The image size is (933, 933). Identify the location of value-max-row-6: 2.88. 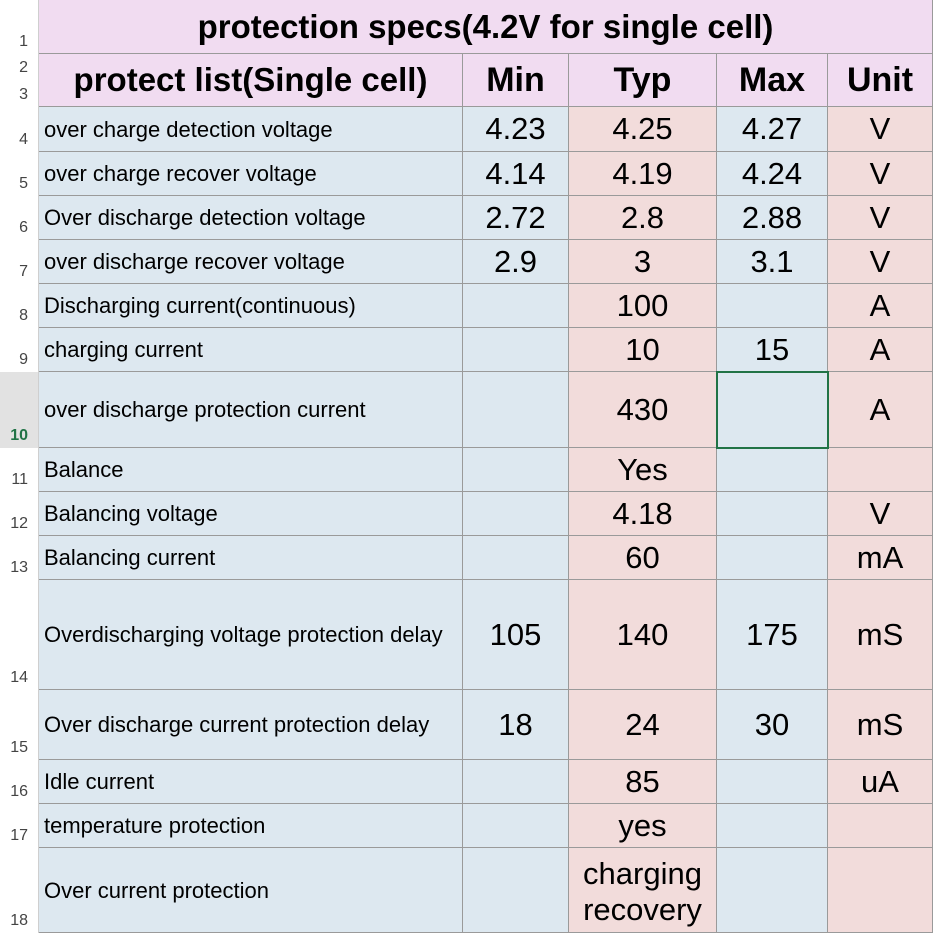
(772, 218).